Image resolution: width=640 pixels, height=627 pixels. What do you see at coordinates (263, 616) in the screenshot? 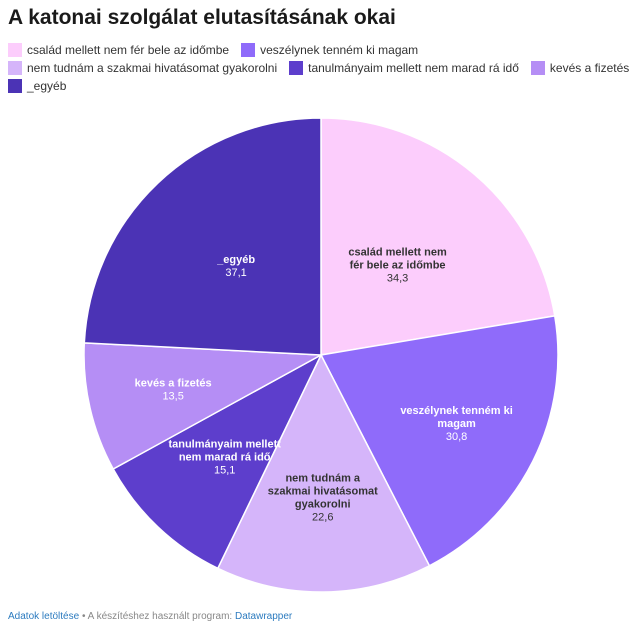
I see `datawrapper-link: Datawrapper` at bounding box center [263, 616].